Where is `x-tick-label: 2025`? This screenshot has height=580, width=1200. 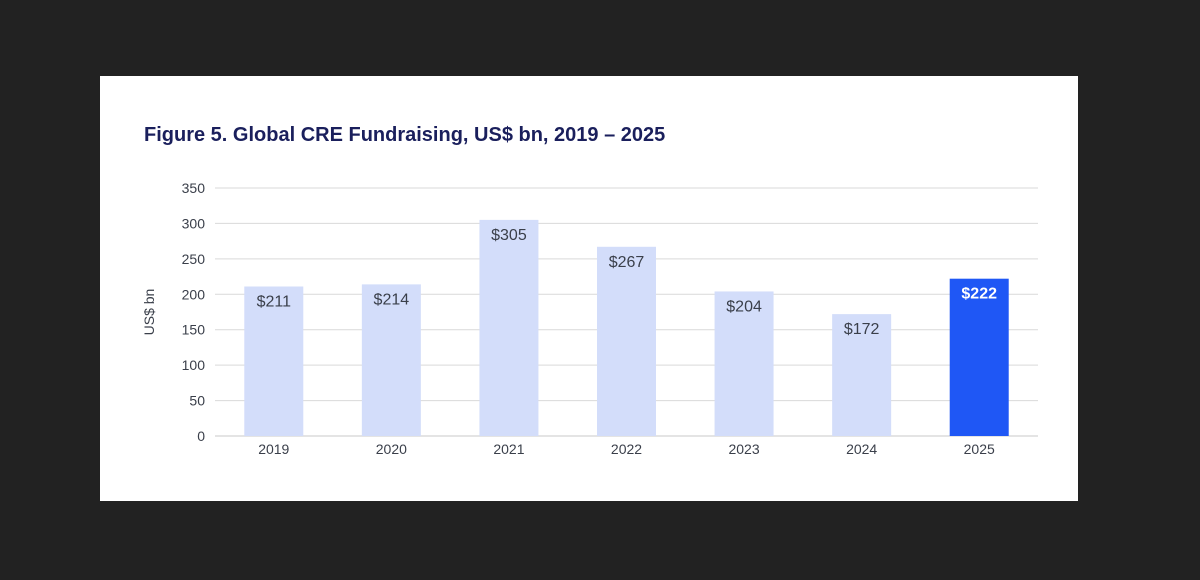 x-tick-label: 2025 is located at coordinates (979, 449).